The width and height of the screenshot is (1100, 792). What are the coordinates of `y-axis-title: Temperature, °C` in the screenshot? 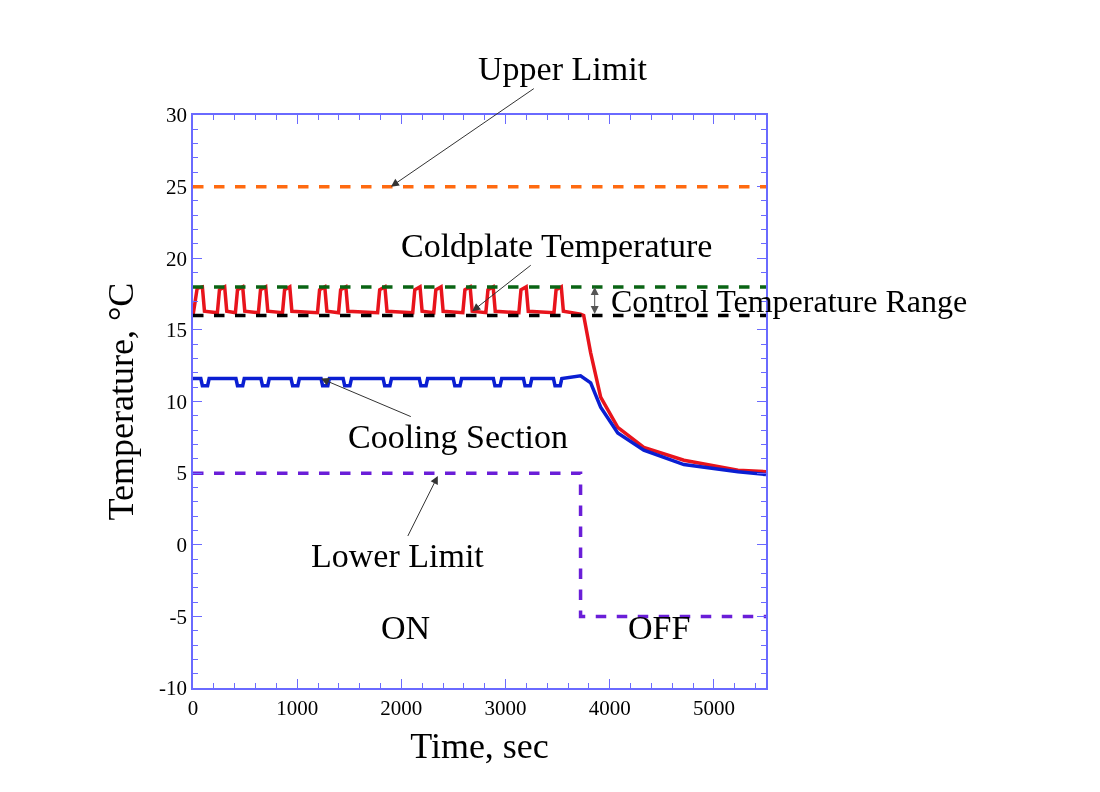 It's located at (121, 401).